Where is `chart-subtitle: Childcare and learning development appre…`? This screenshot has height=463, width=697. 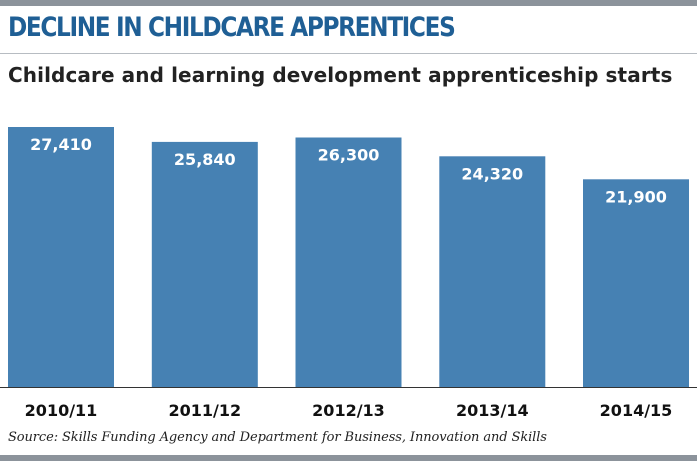 chart-subtitle: Childcare and learning development appre… is located at coordinates (340, 75).